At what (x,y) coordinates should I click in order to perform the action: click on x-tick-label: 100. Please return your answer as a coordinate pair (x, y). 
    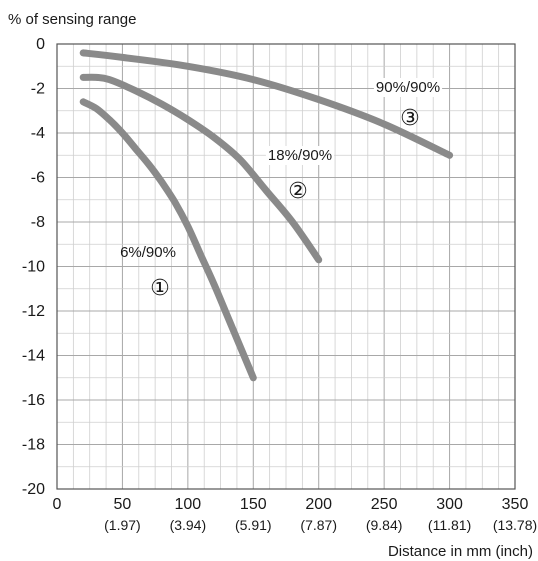
    Looking at the image, I should click on (188, 504).